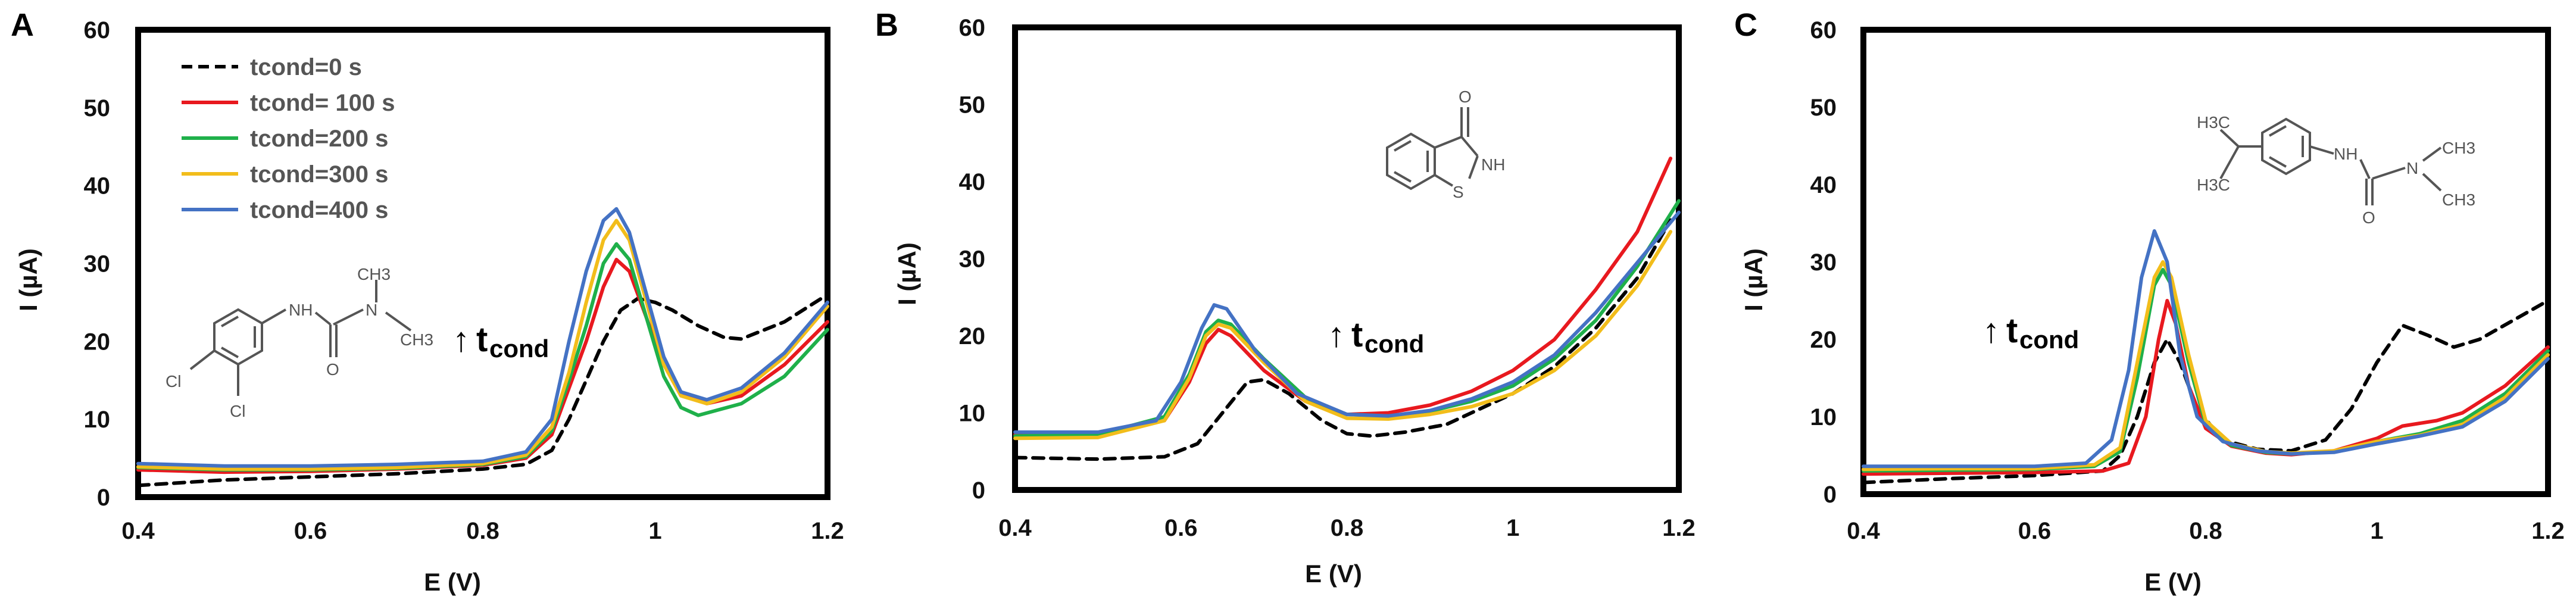 The width and height of the screenshot is (2576, 612). I want to click on tcond-annotation-b: ↑ t cond, so click(1376, 337).